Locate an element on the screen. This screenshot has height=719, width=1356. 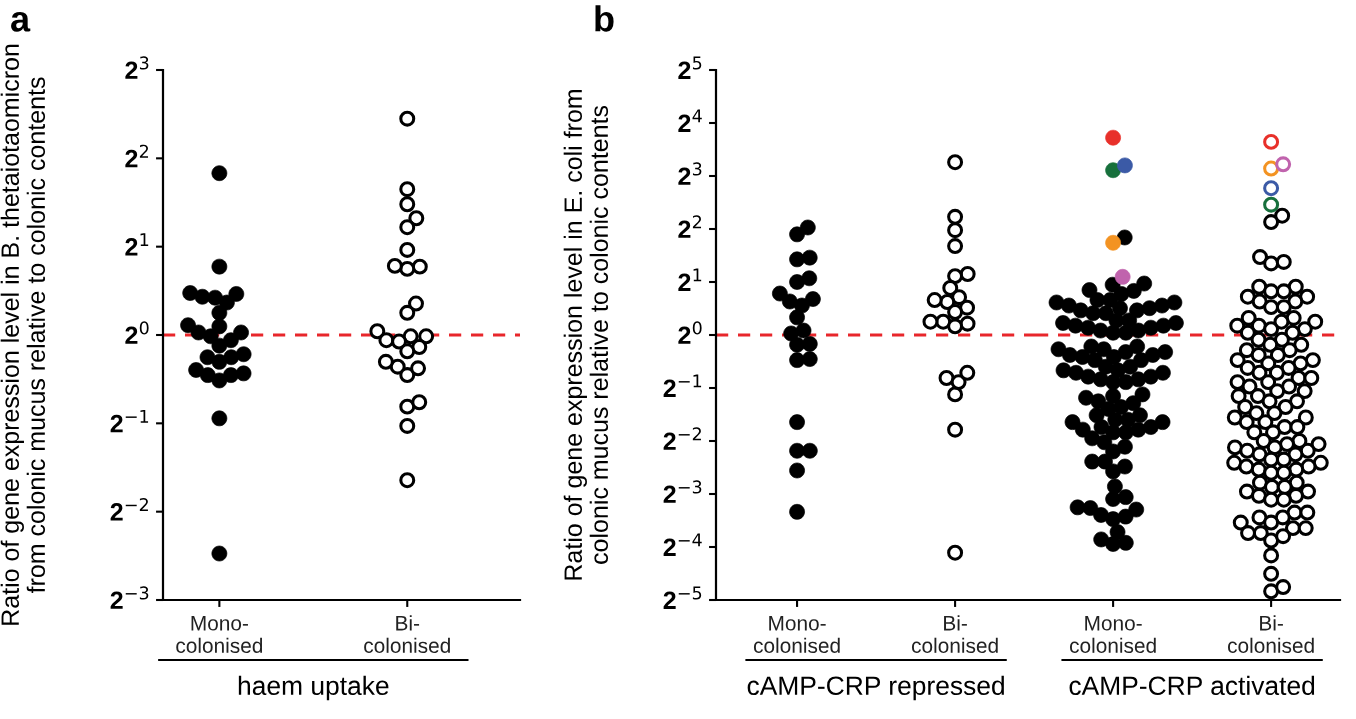
text: cAMP-CRP activated is located at coordinates (1192, 685).